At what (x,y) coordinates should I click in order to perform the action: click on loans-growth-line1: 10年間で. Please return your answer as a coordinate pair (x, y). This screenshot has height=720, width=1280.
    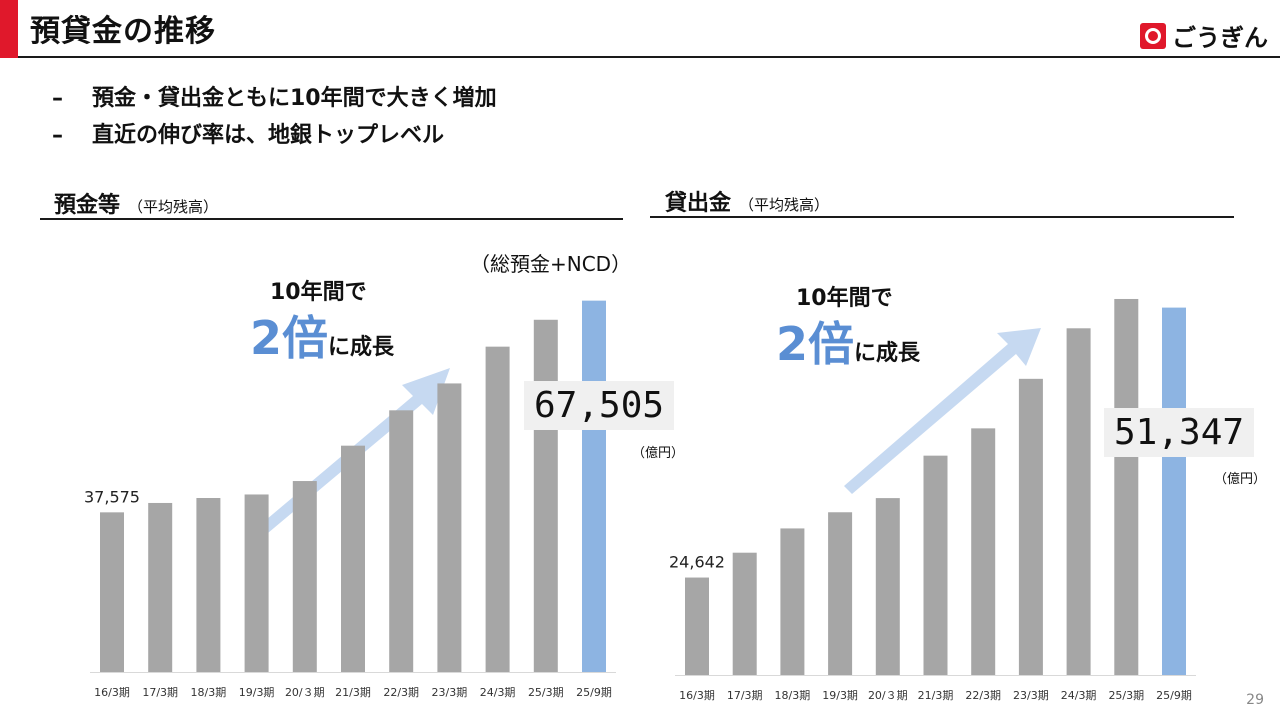
    Looking at the image, I should click on (844, 298).